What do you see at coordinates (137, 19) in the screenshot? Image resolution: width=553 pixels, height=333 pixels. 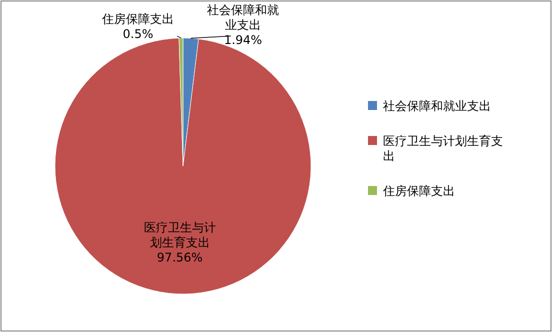 I see `slice-label: 住房保障支出` at bounding box center [137, 19].